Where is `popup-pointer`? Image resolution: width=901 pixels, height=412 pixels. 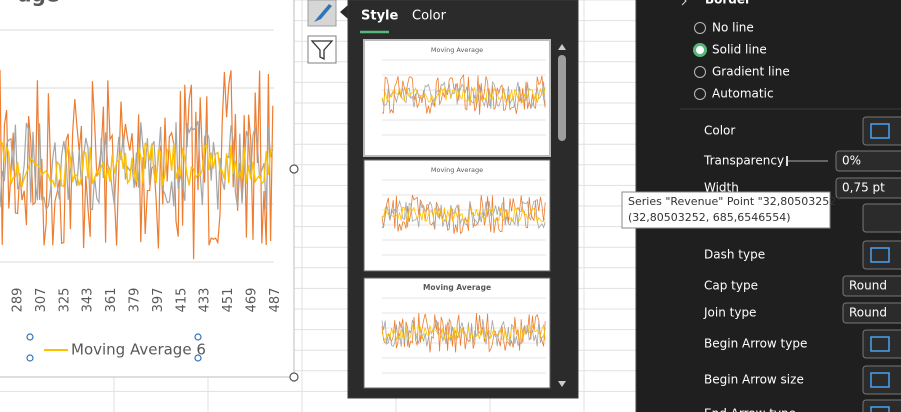 popup-pointer is located at coordinates (344, 12).